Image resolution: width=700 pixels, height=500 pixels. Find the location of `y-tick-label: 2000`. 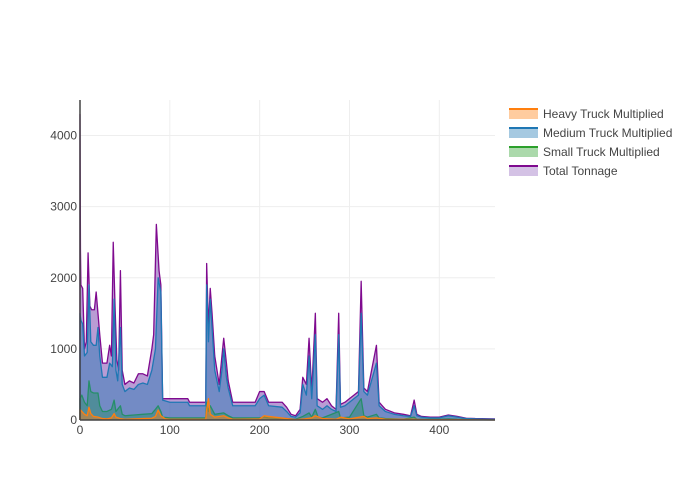

y-tick-label: 2000 is located at coordinates (63, 278).